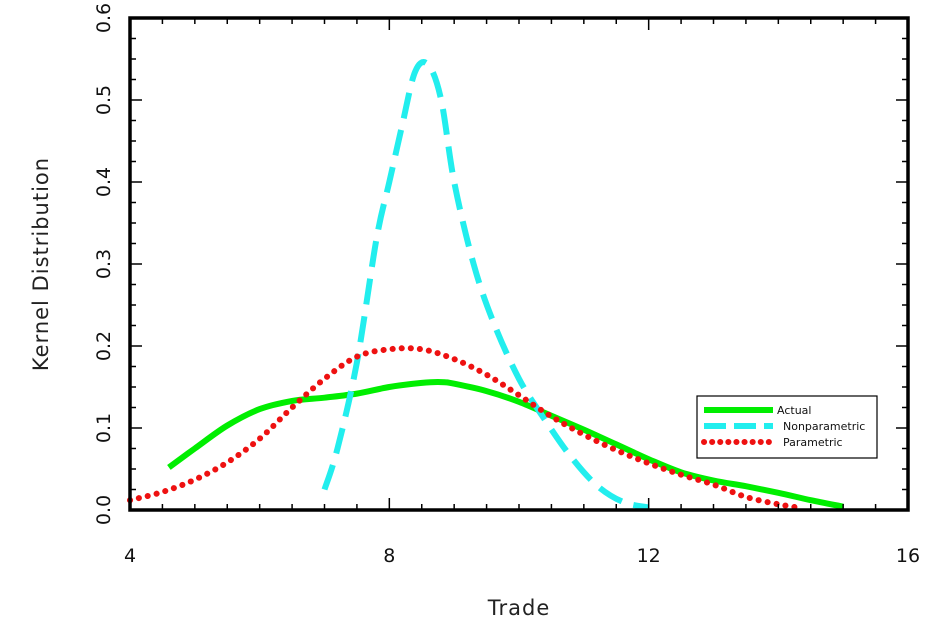 The width and height of the screenshot is (934, 624). What do you see at coordinates (104, 182) in the screenshot?
I see `y-tick-label: 0.4` at bounding box center [104, 182].